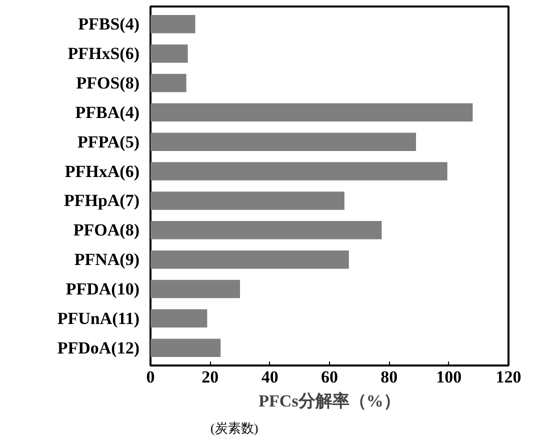  What do you see at coordinates (449, 377) in the screenshot?
I see `x-tick-label: 100` at bounding box center [449, 377].